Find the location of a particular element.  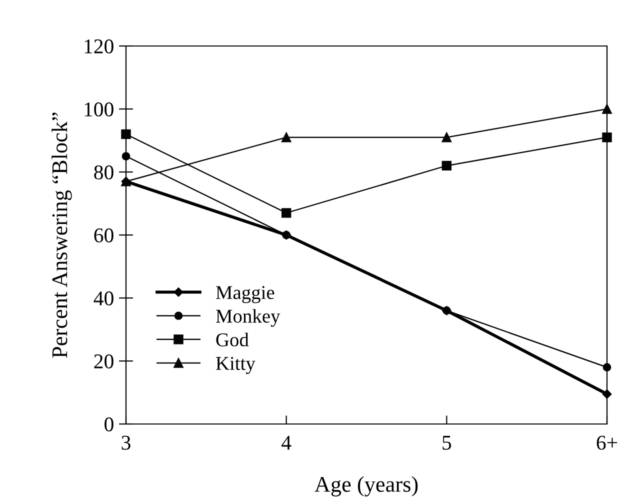

legend-label: Monkey is located at coordinates (248, 318).